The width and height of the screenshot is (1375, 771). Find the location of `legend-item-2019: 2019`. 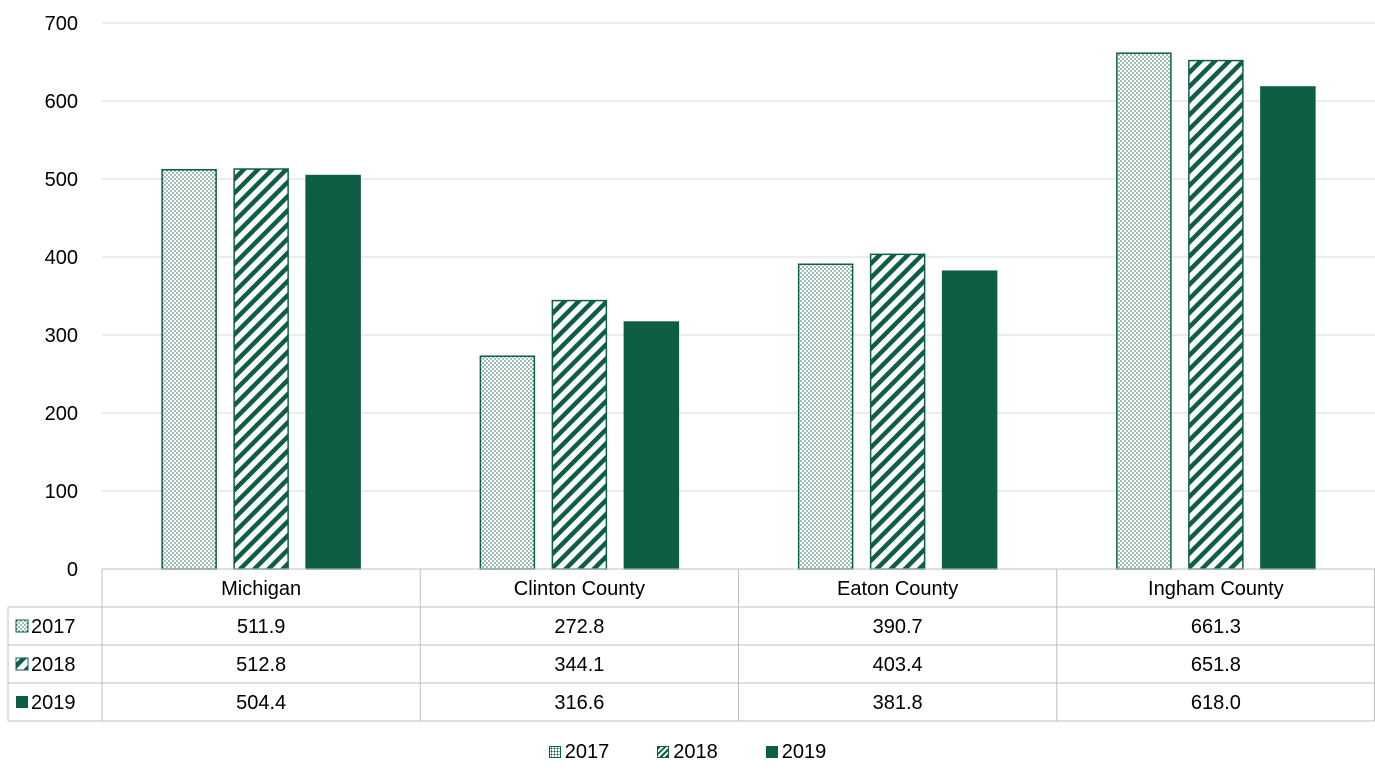

legend-item-2019: 2019 is located at coordinates (796, 752).